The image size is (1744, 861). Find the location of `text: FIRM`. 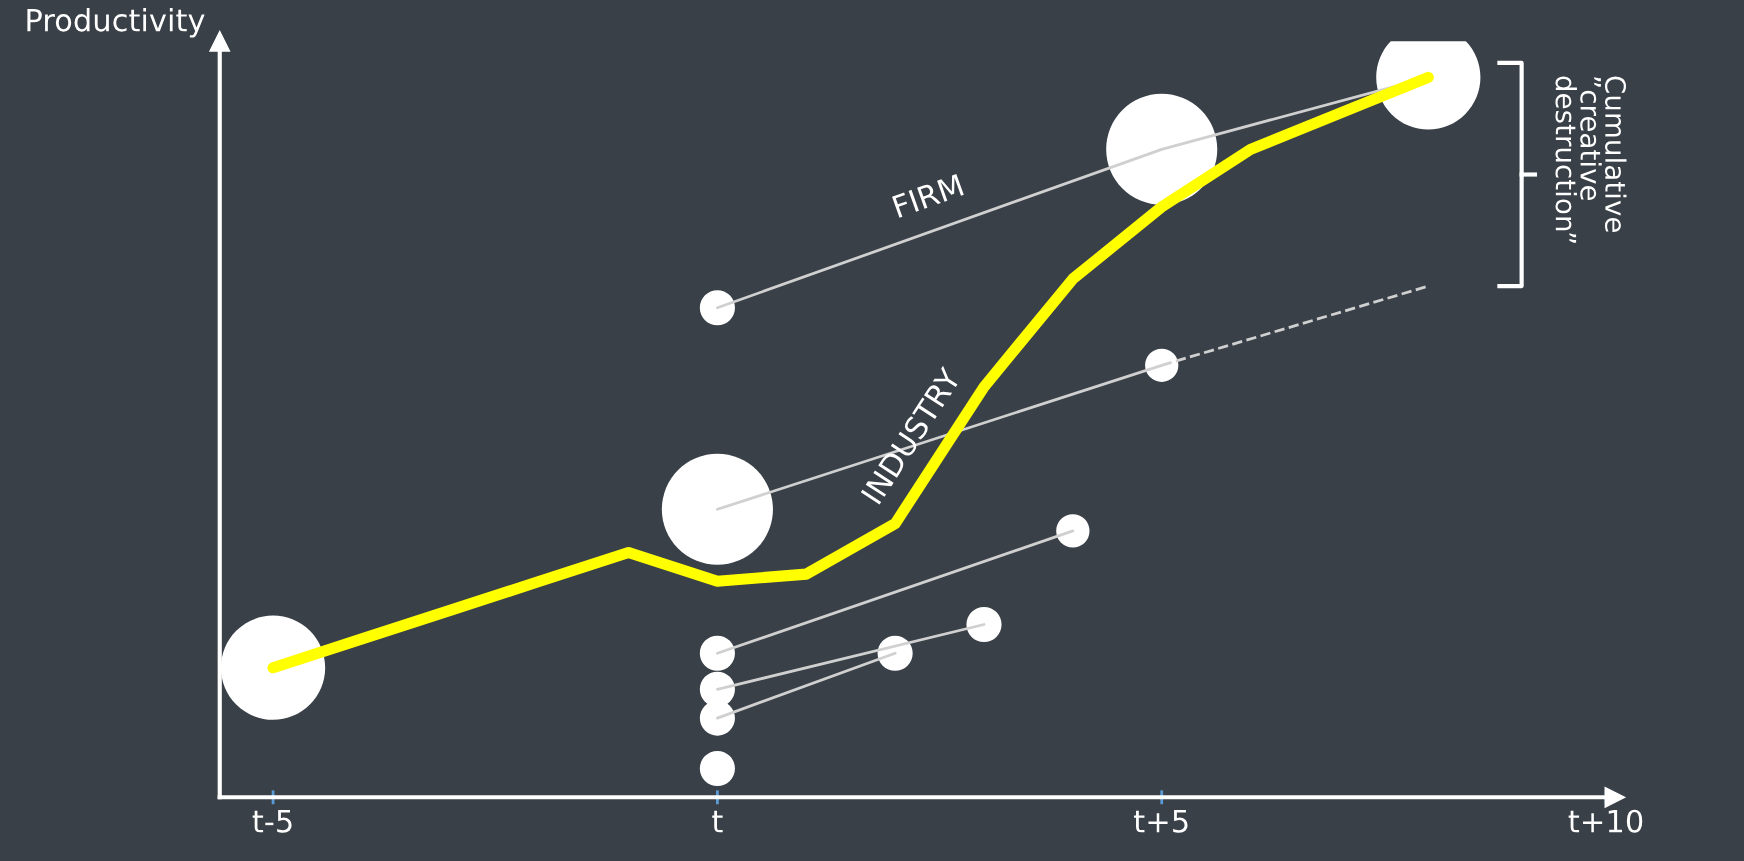

text: FIRM is located at coordinates (928, 195).